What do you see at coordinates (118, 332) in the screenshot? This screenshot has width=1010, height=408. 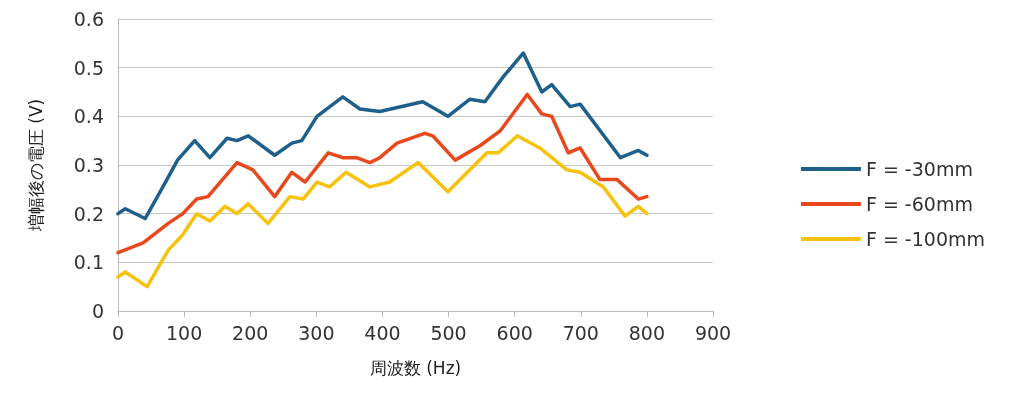 I see `x-tick-label: 0` at bounding box center [118, 332].